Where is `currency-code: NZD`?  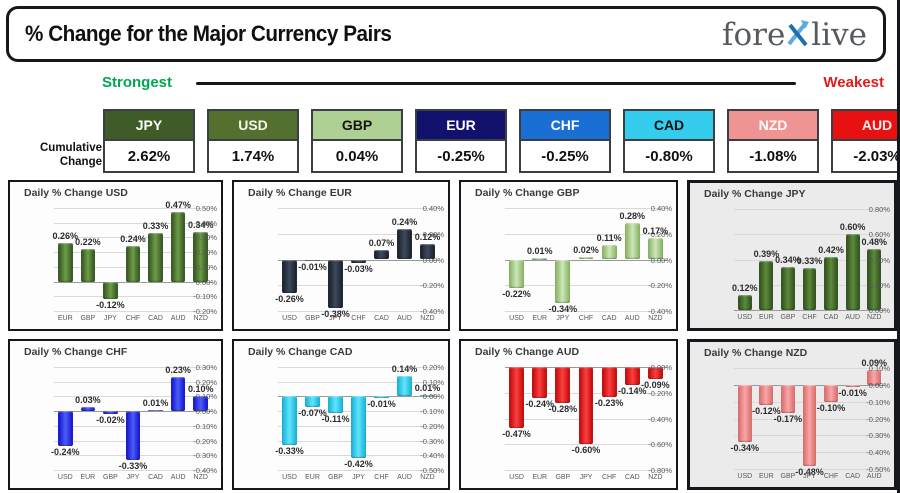 currency-code: NZD is located at coordinates (773, 126).